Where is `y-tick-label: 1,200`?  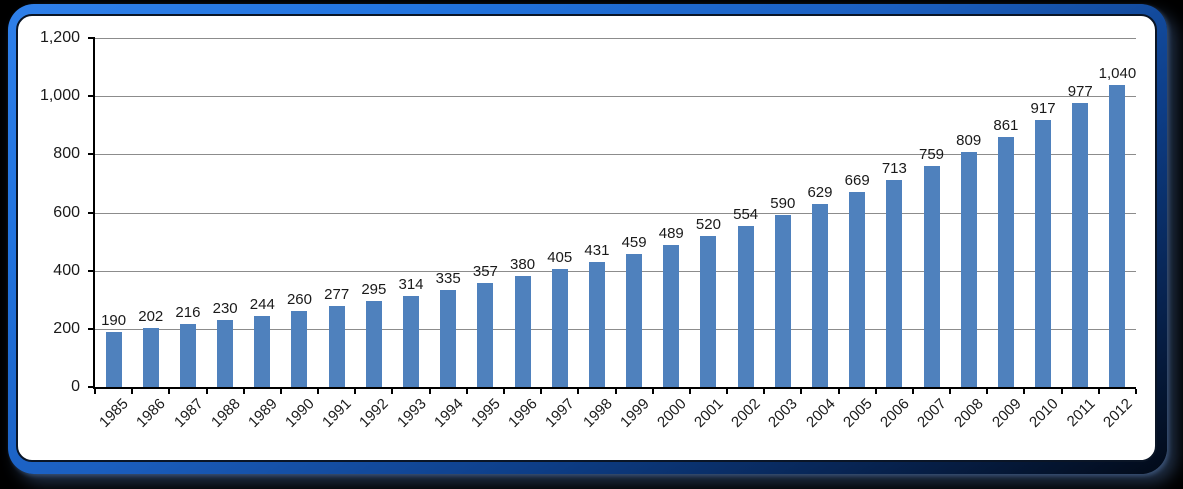 y-tick-label: 1,200 is located at coordinates (59, 37).